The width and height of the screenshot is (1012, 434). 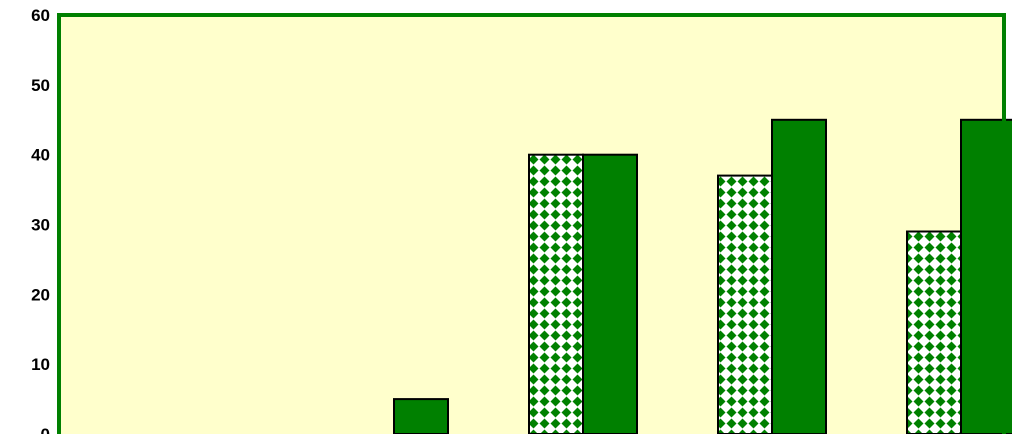 I want to click on bar-series1-cat5, so click(x=934, y=332).